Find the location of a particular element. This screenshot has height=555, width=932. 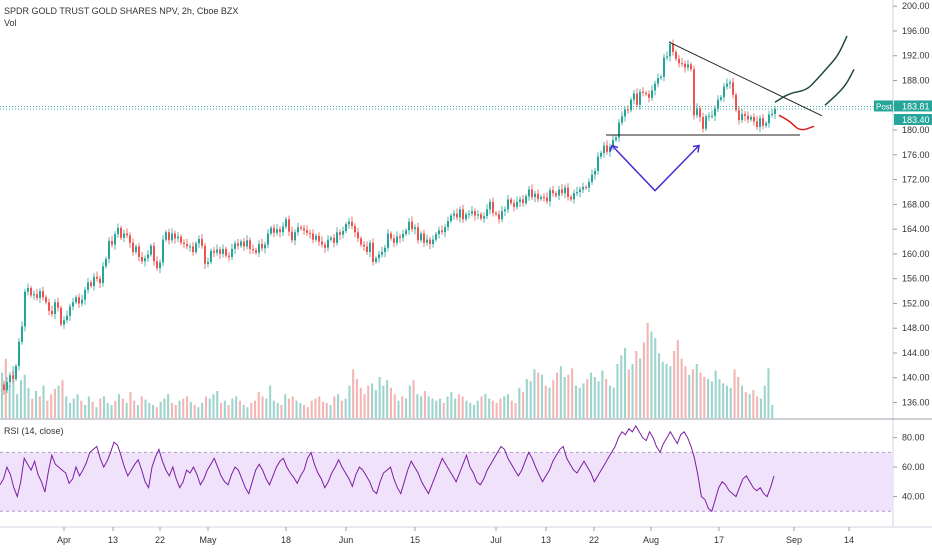

time-tick-label: 15 is located at coordinates (415, 540).